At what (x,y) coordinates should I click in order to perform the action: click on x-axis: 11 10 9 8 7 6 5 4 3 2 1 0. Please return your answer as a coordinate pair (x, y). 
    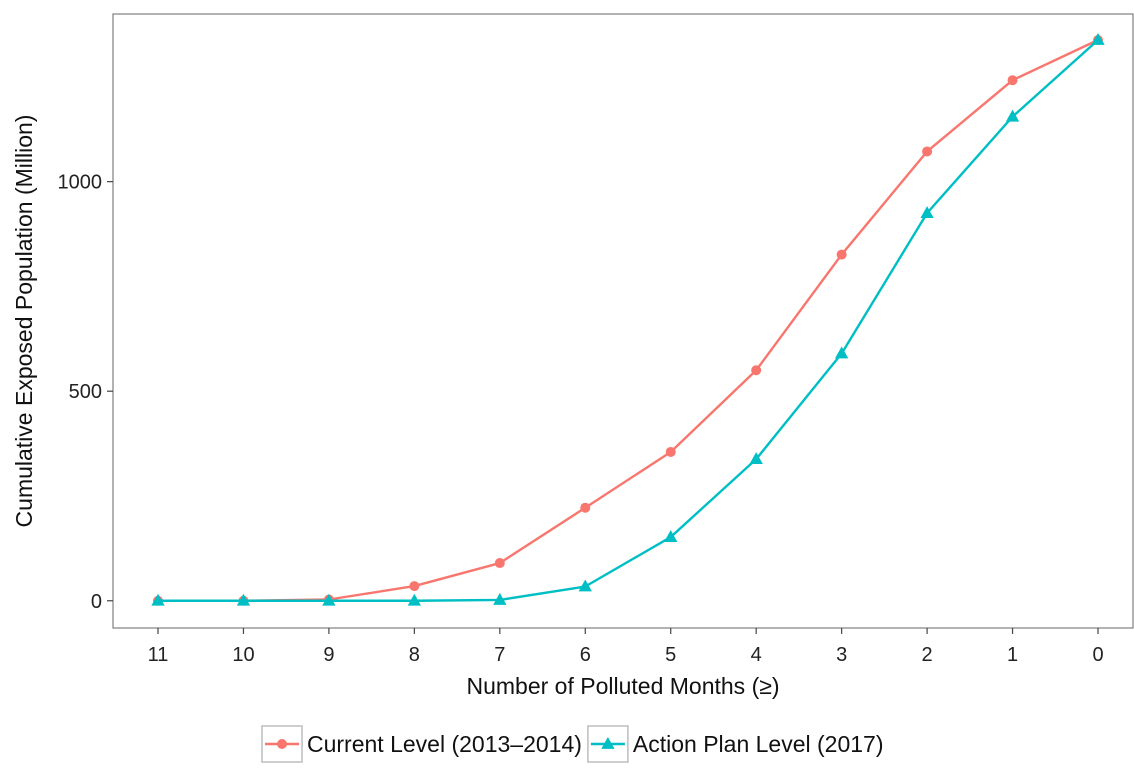
    Looking at the image, I should click on (626, 647).